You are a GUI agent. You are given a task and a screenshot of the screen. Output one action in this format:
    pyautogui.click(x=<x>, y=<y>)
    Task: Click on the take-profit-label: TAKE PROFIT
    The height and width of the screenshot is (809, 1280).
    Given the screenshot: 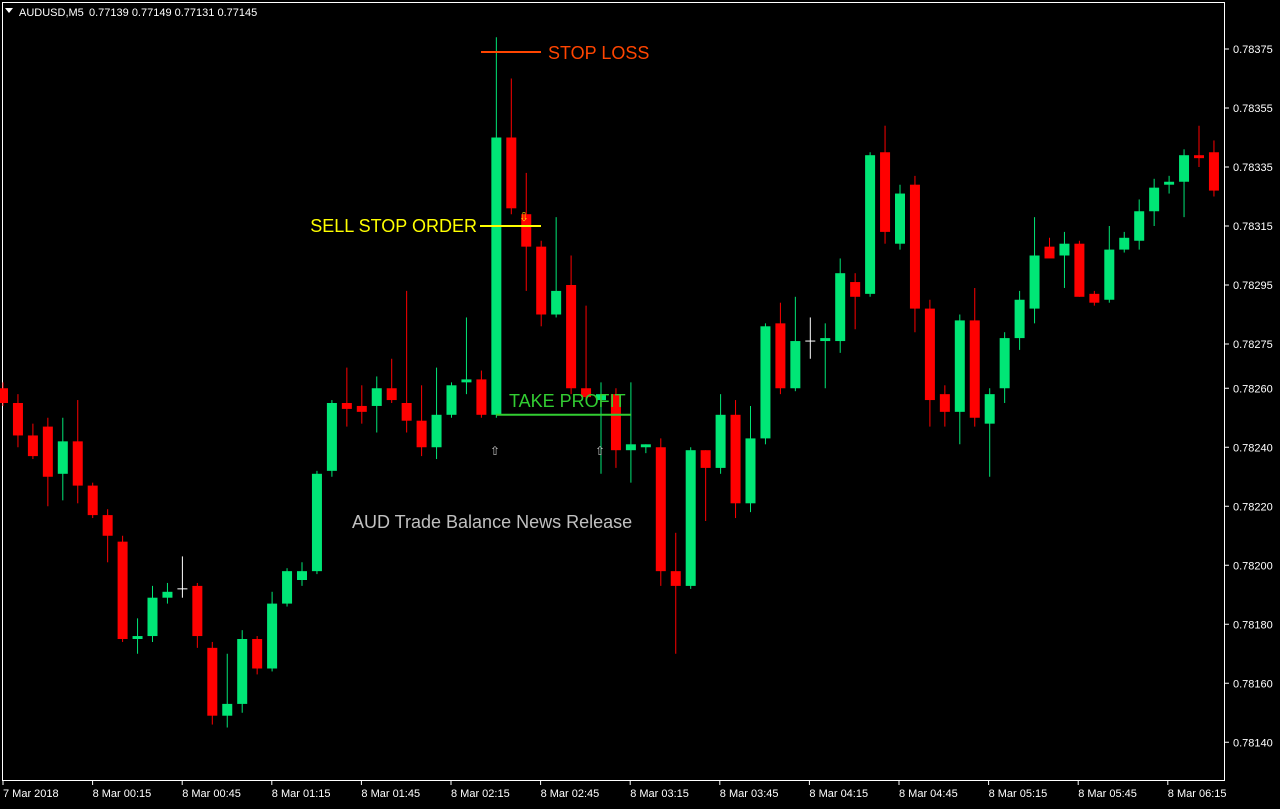 What is the action you would take?
    pyautogui.click(x=567, y=401)
    